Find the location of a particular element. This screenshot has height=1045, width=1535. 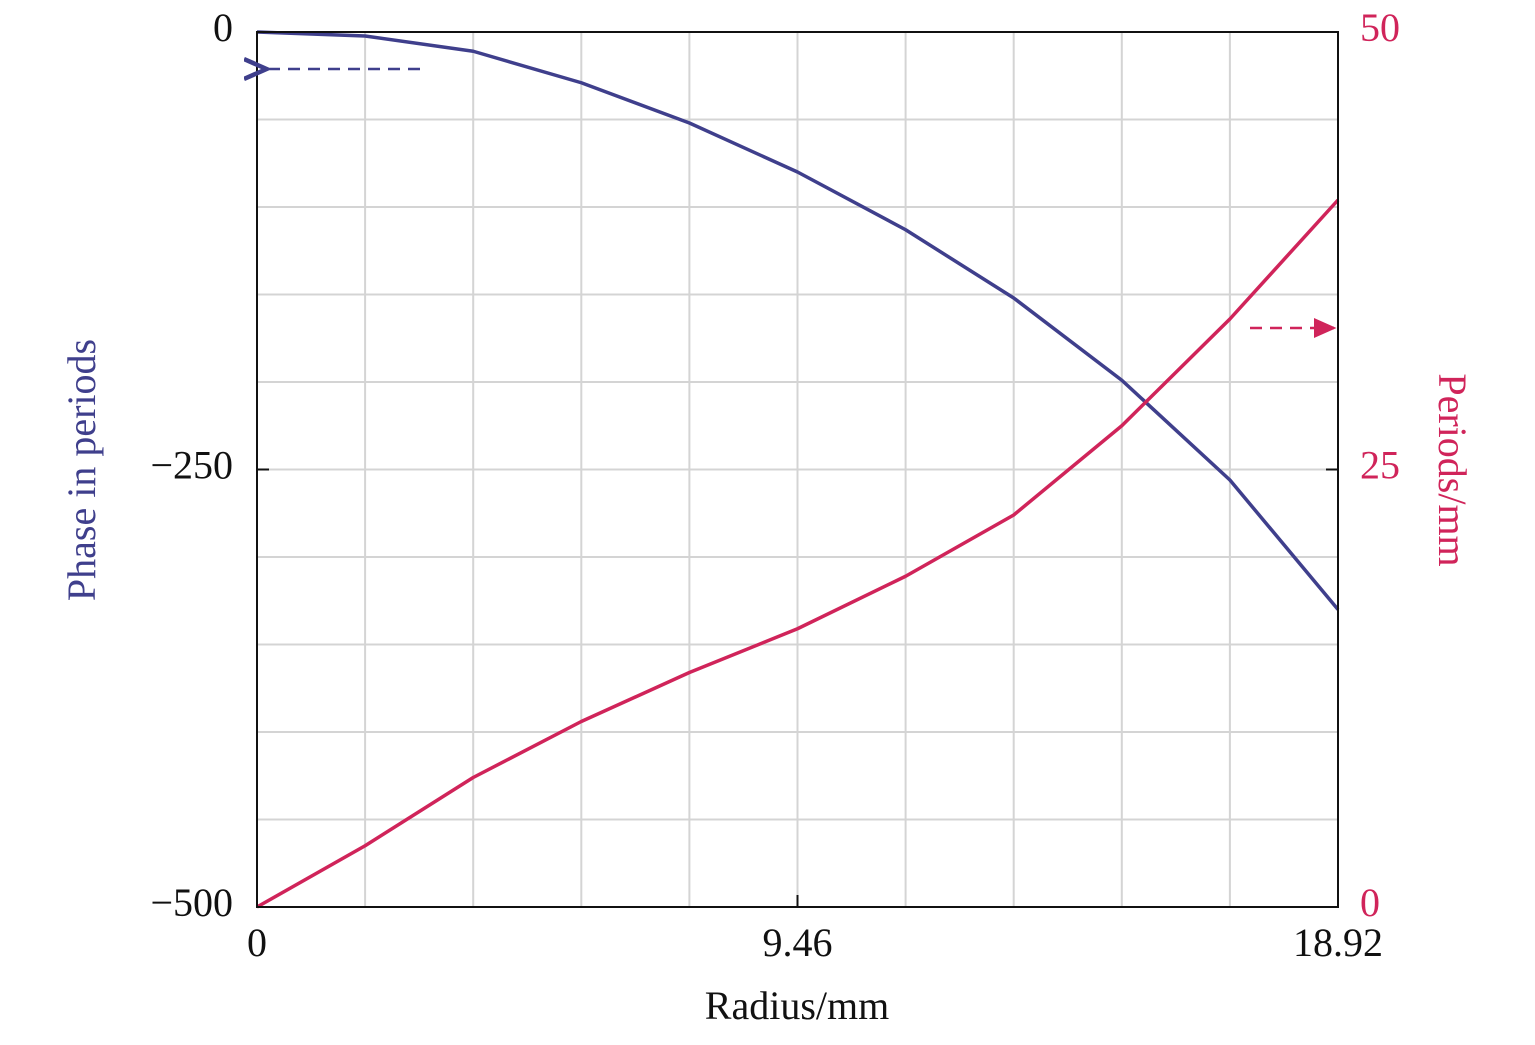

y-tick-label: −500 is located at coordinates (191, 902).